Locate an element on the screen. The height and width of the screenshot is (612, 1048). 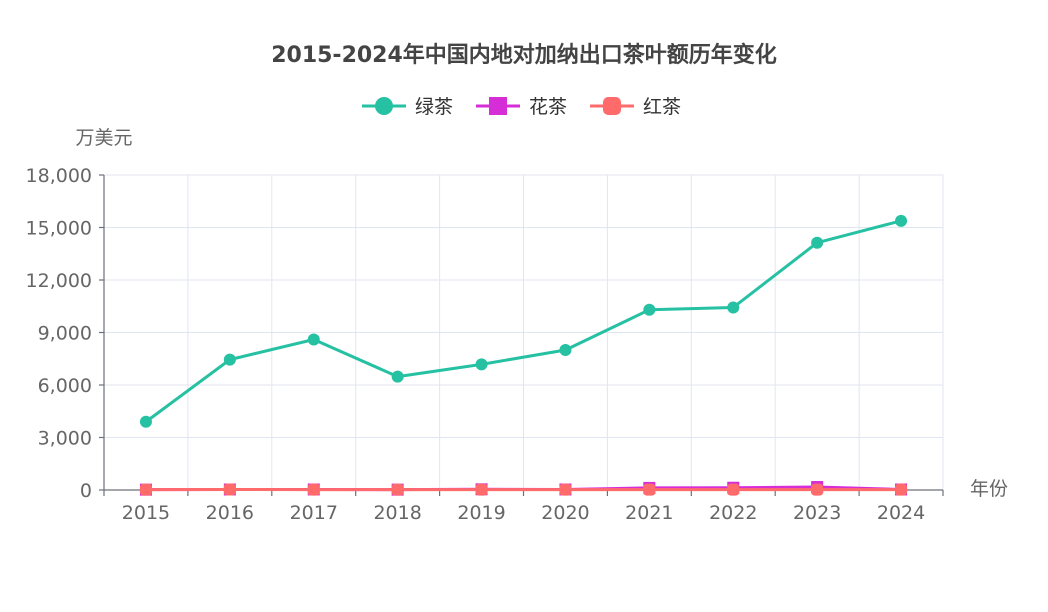
x-tick-label: 2024 is located at coordinates (901, 513).